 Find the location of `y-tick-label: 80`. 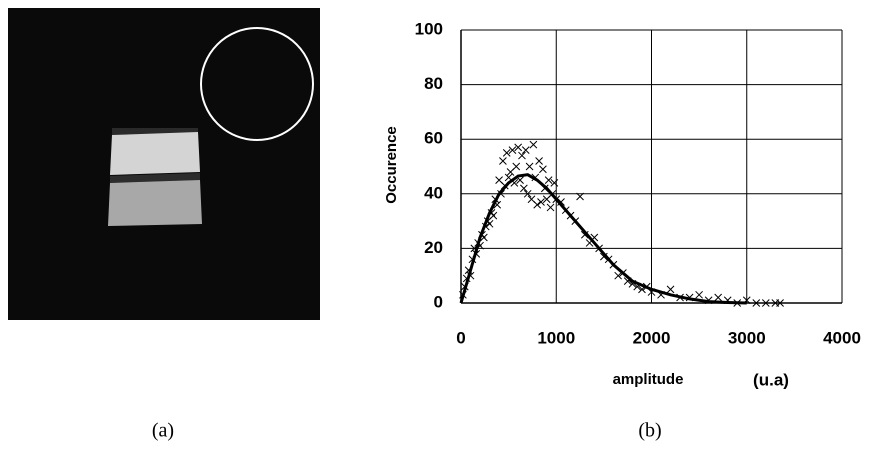

y-tick-label: 80 is located at coordinates (433, 83).